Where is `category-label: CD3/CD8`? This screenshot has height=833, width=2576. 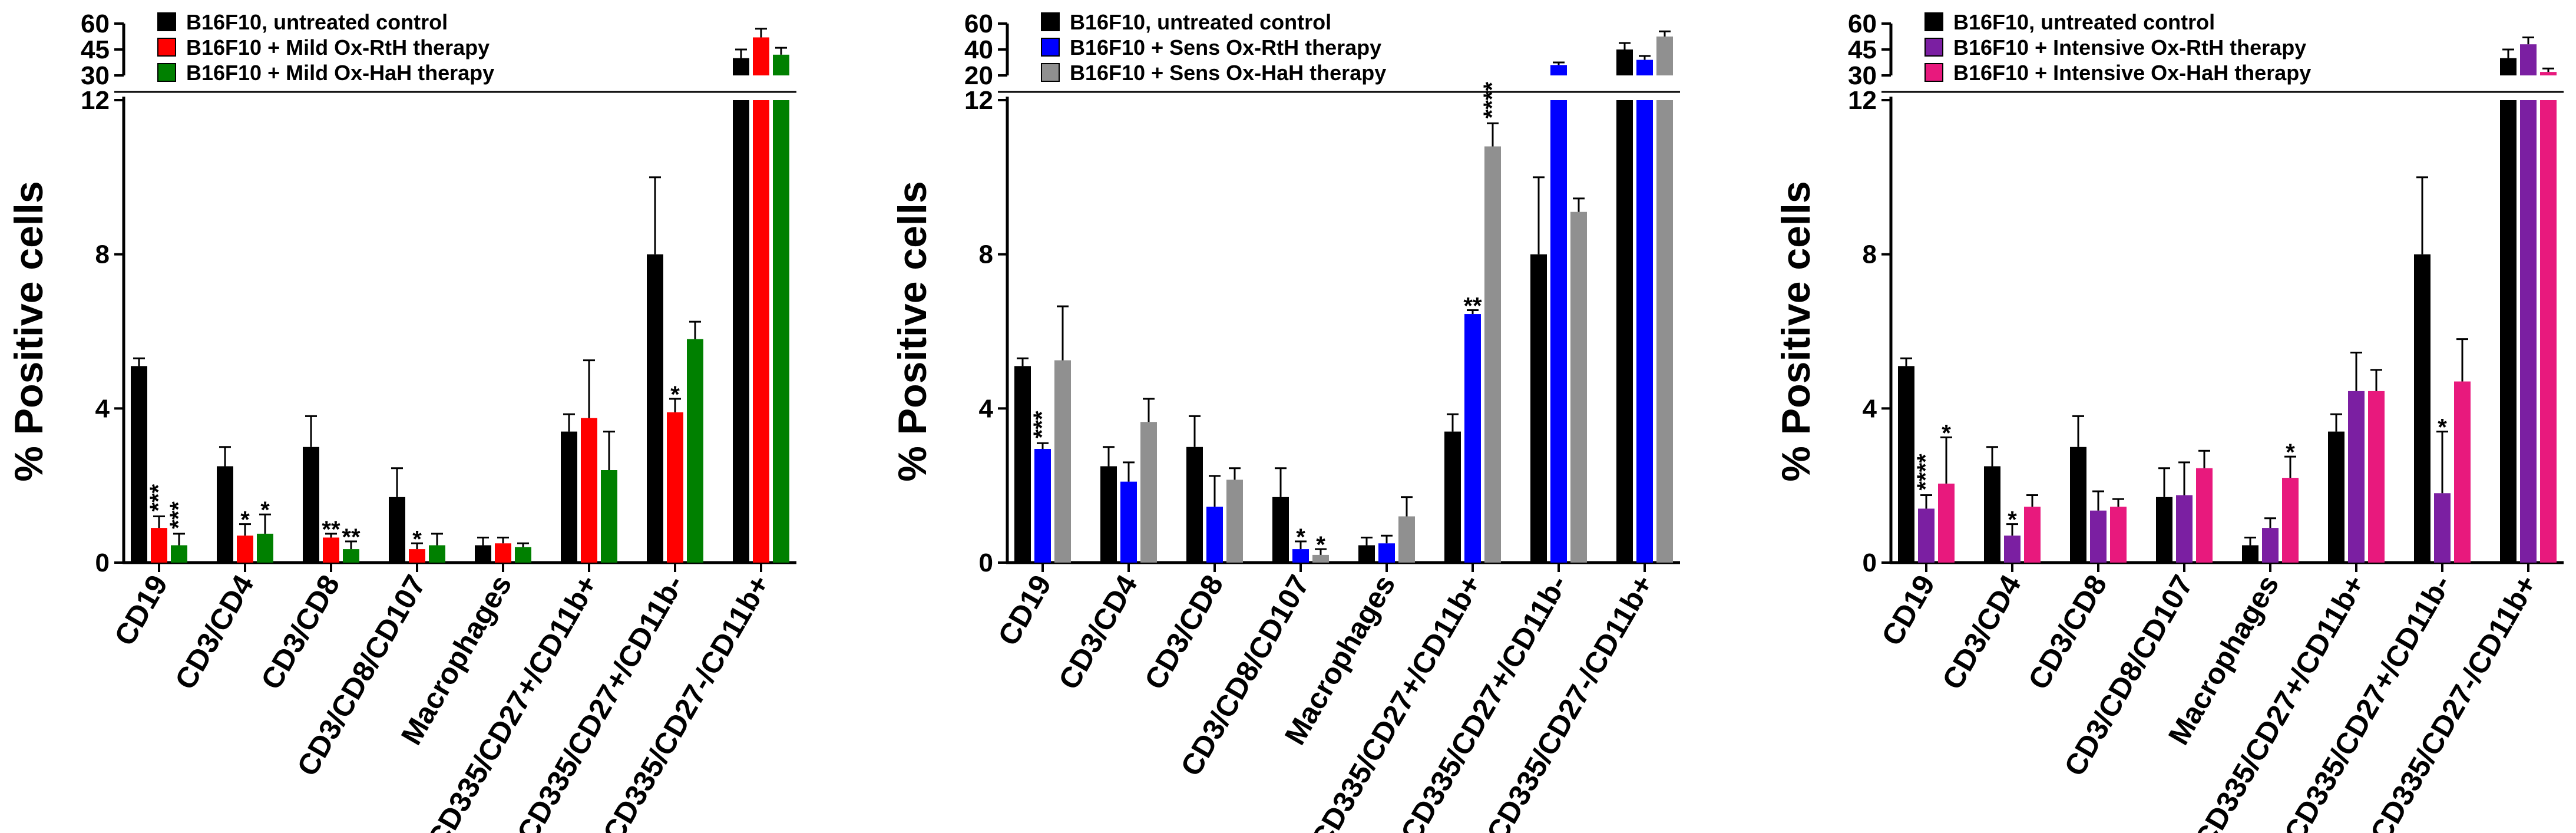 category-label: CD3/CD8 is located at coordinates (1183, 632).